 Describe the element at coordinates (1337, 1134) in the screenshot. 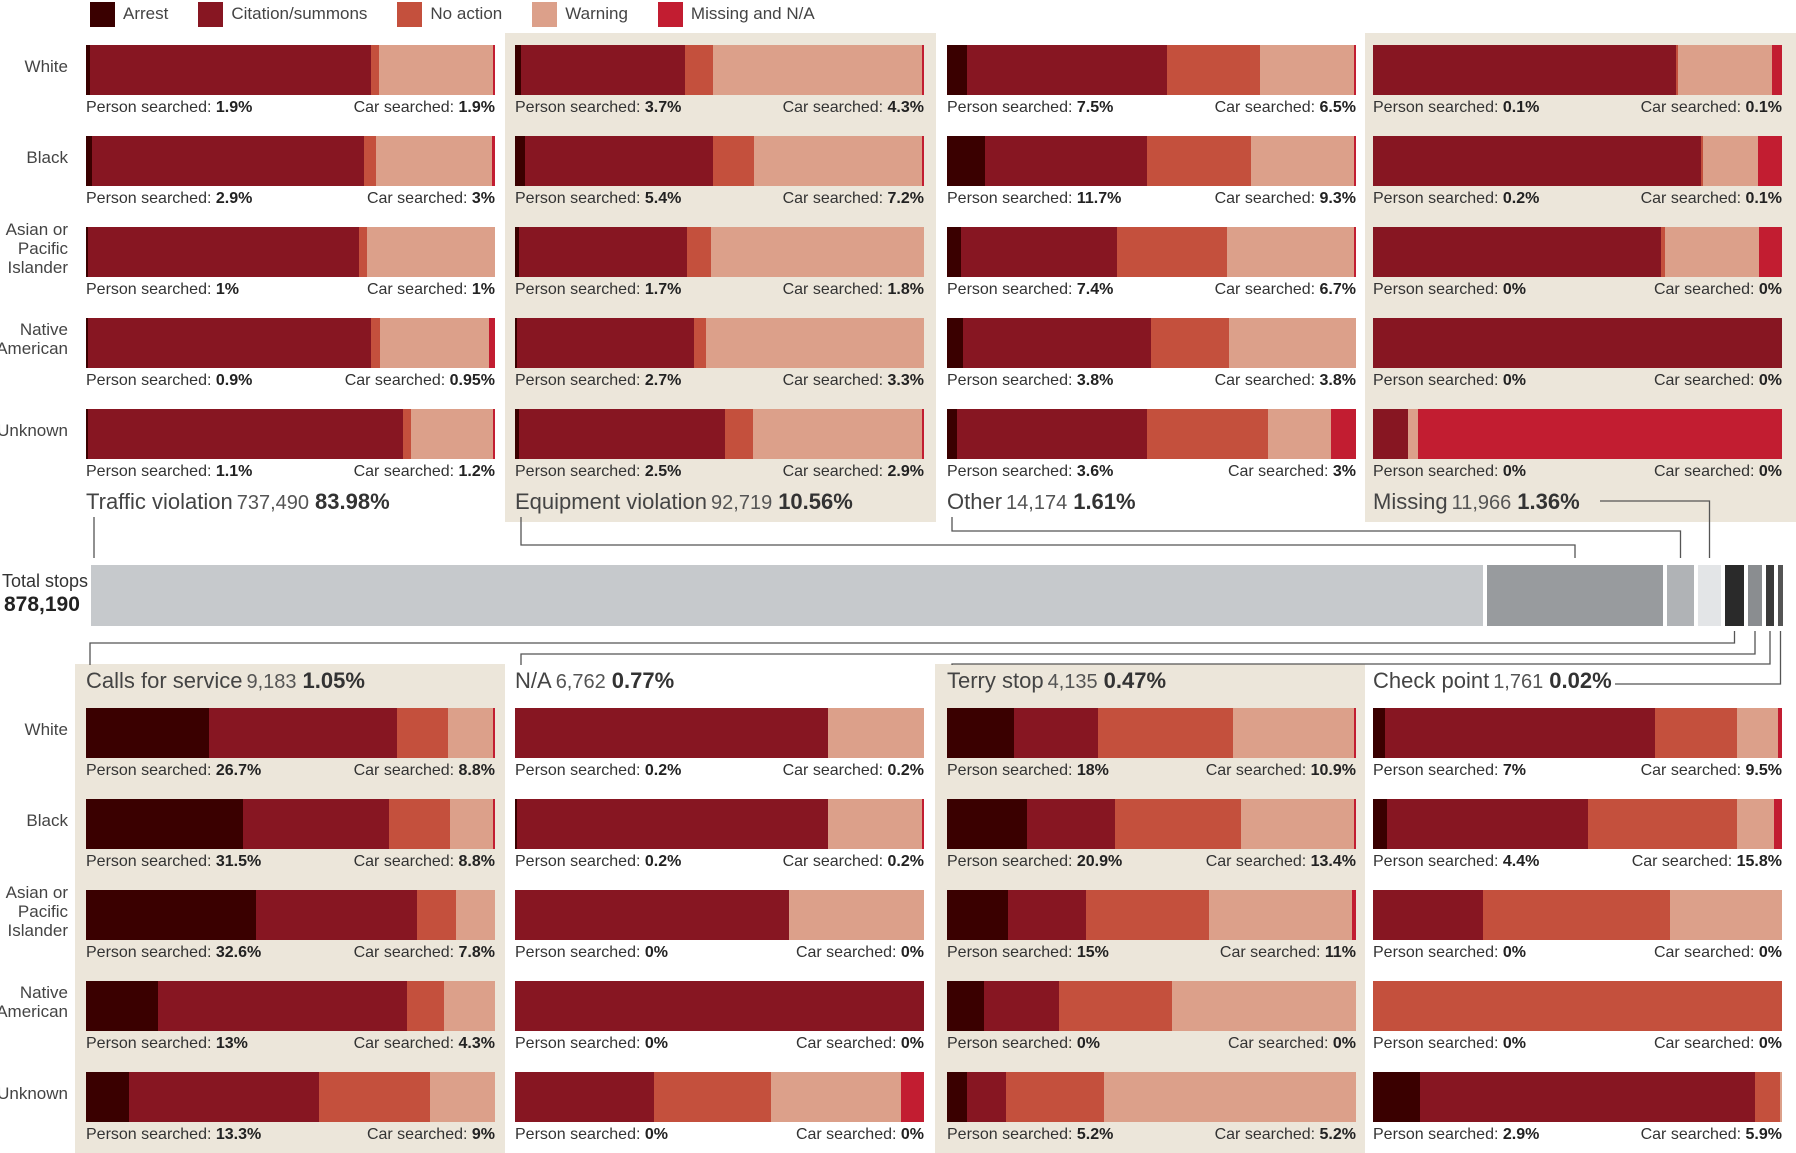

I see `car-searched-value: 5.2%` at that location.